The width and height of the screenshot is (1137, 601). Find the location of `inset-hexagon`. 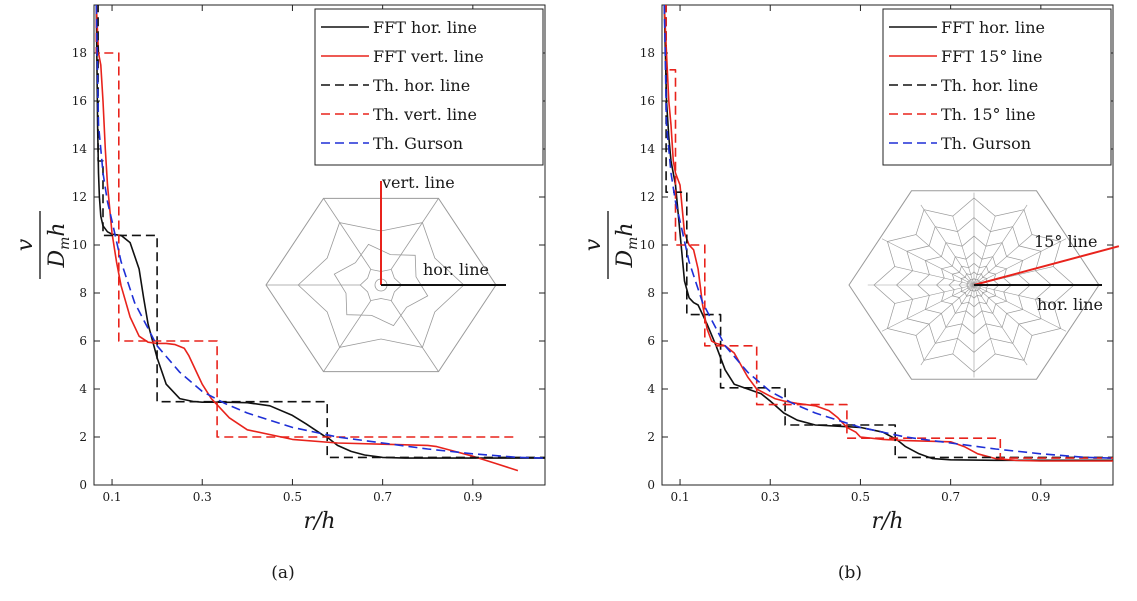

inset-hexagon is located at coordinates (974, 285).